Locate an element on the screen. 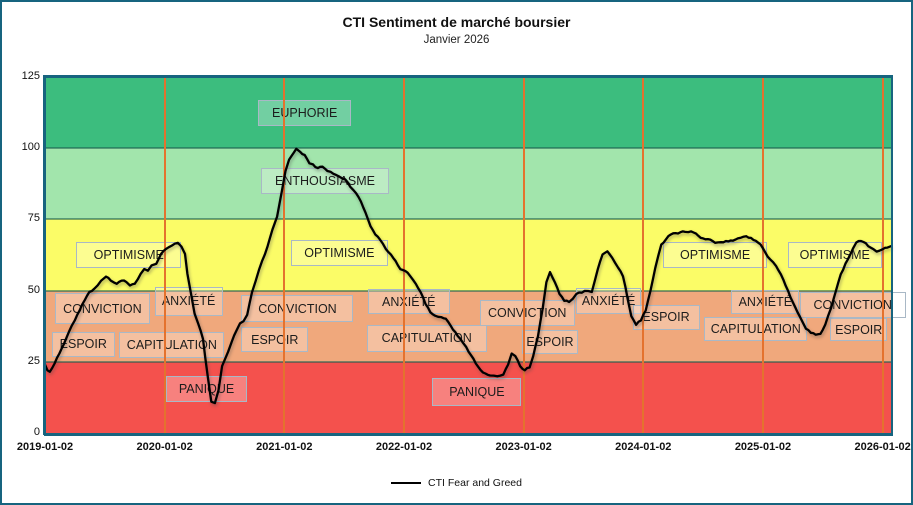  chart-legend: CTI Fear and Greed is located at coordinates (456, 483).